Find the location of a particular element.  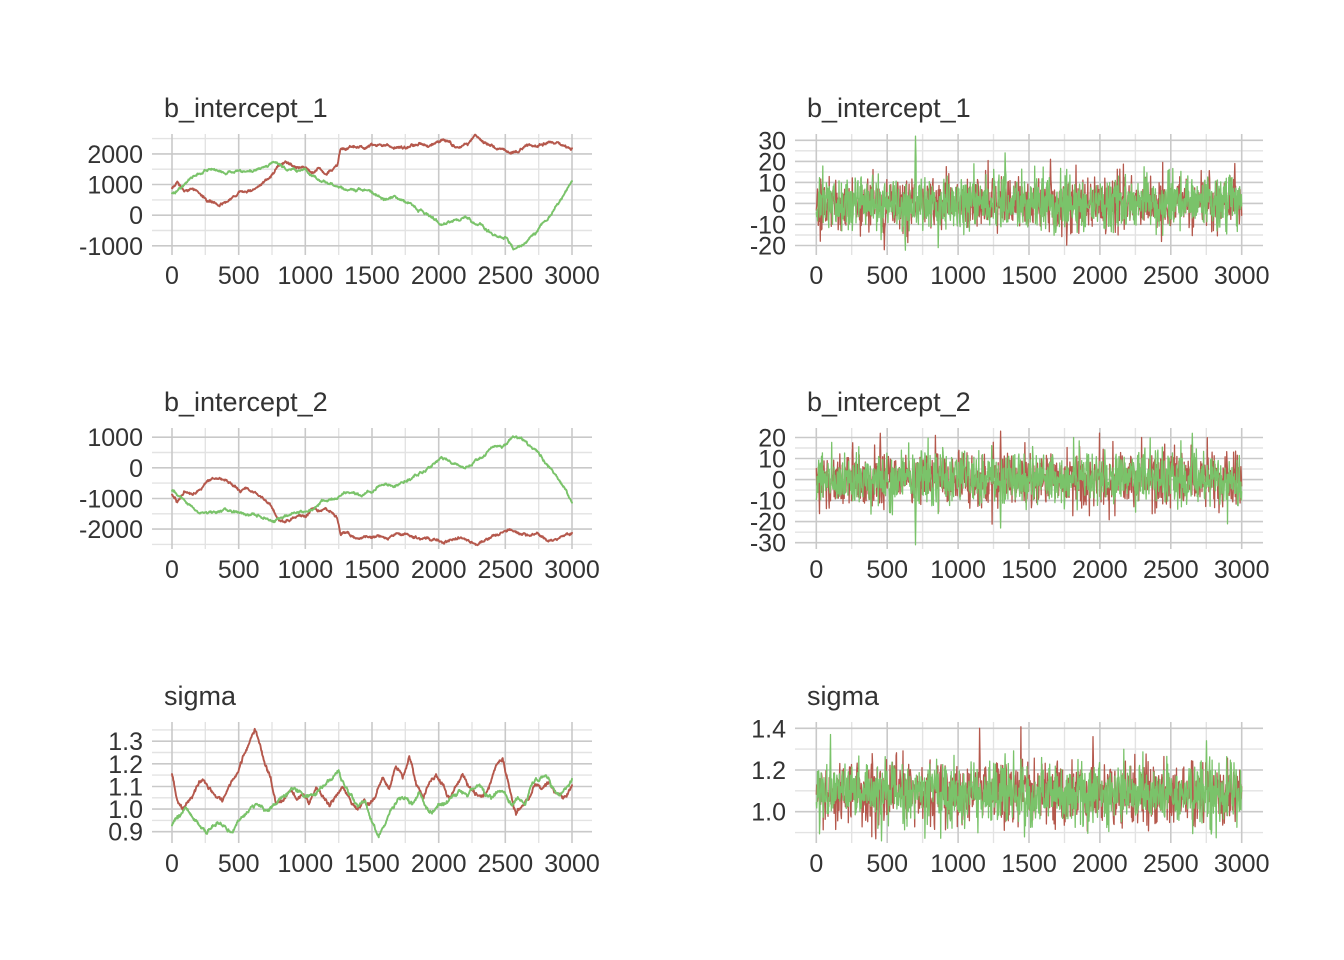

svg-text: 1.4 is located at coordinates (768, 729).